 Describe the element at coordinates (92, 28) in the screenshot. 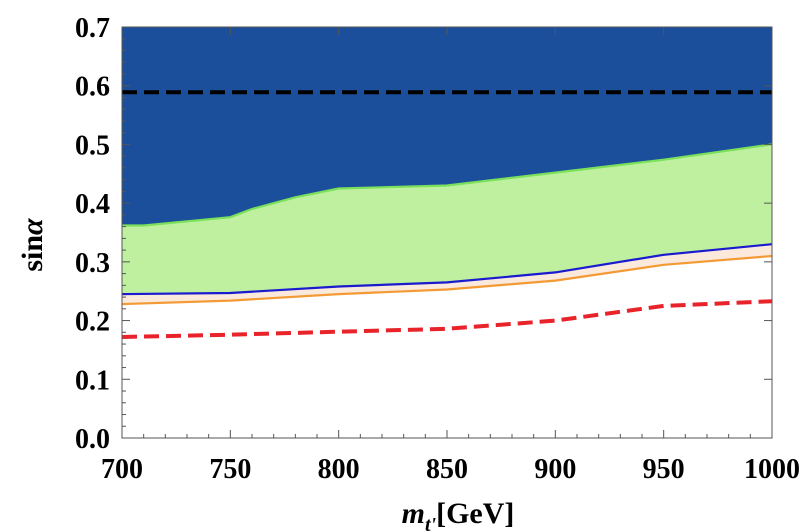

I see `y-tick-label: 0.7` at that location.